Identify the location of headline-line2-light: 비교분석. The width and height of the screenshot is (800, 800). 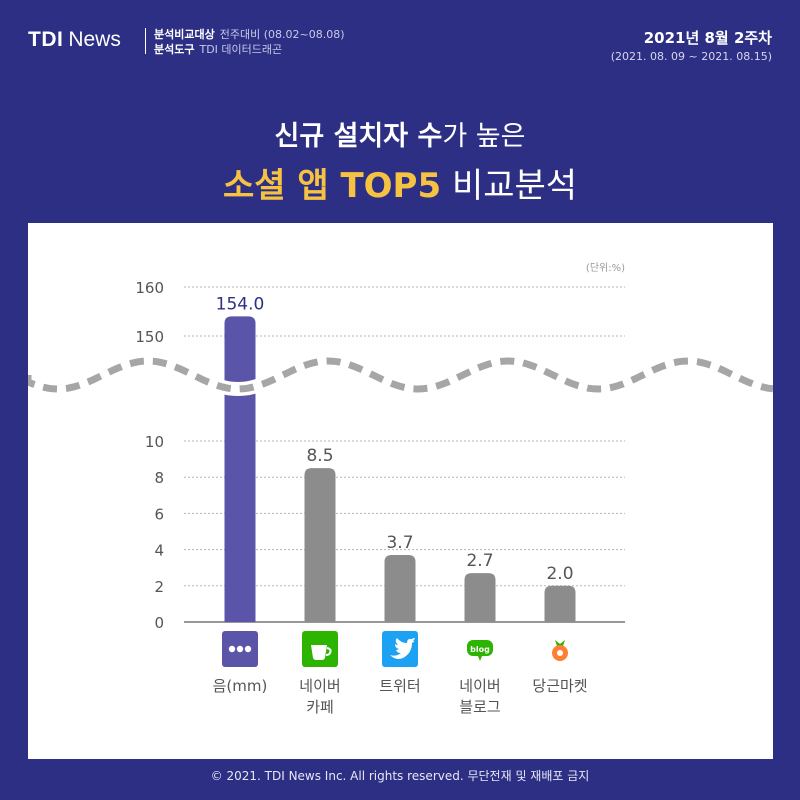
(514, 186).